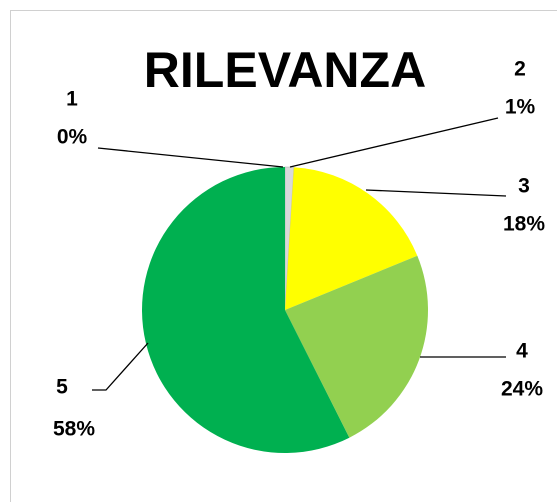 The image size is (557, 502). Describe the element at coordinates (72, 137) in the screenshot. I see `value-label: 0%` at that location.